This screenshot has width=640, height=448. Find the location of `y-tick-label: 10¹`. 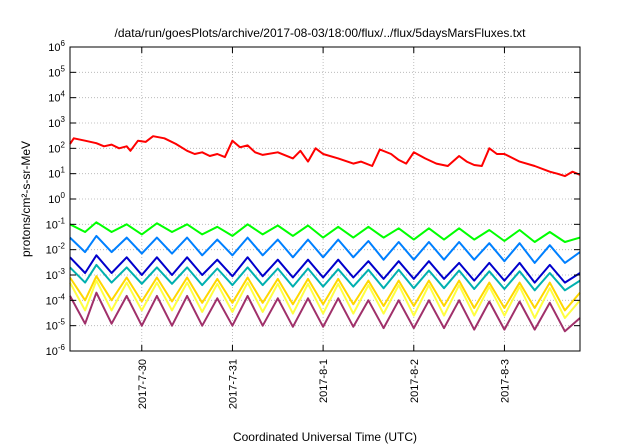

y-tick-label: 10¹ is located at coordinates (56, 173).